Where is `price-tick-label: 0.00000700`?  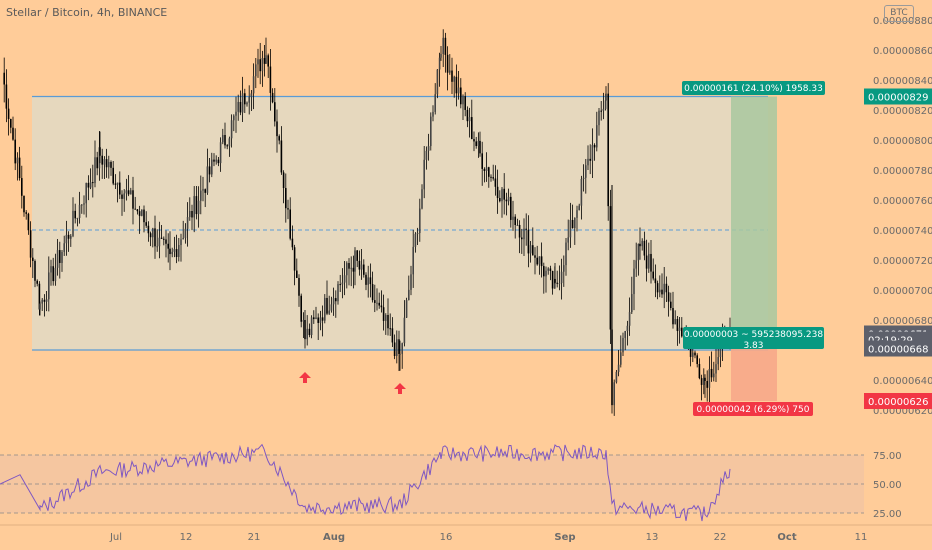
price-tick-label: 0.00000700 is located at coordinates (902, 291).